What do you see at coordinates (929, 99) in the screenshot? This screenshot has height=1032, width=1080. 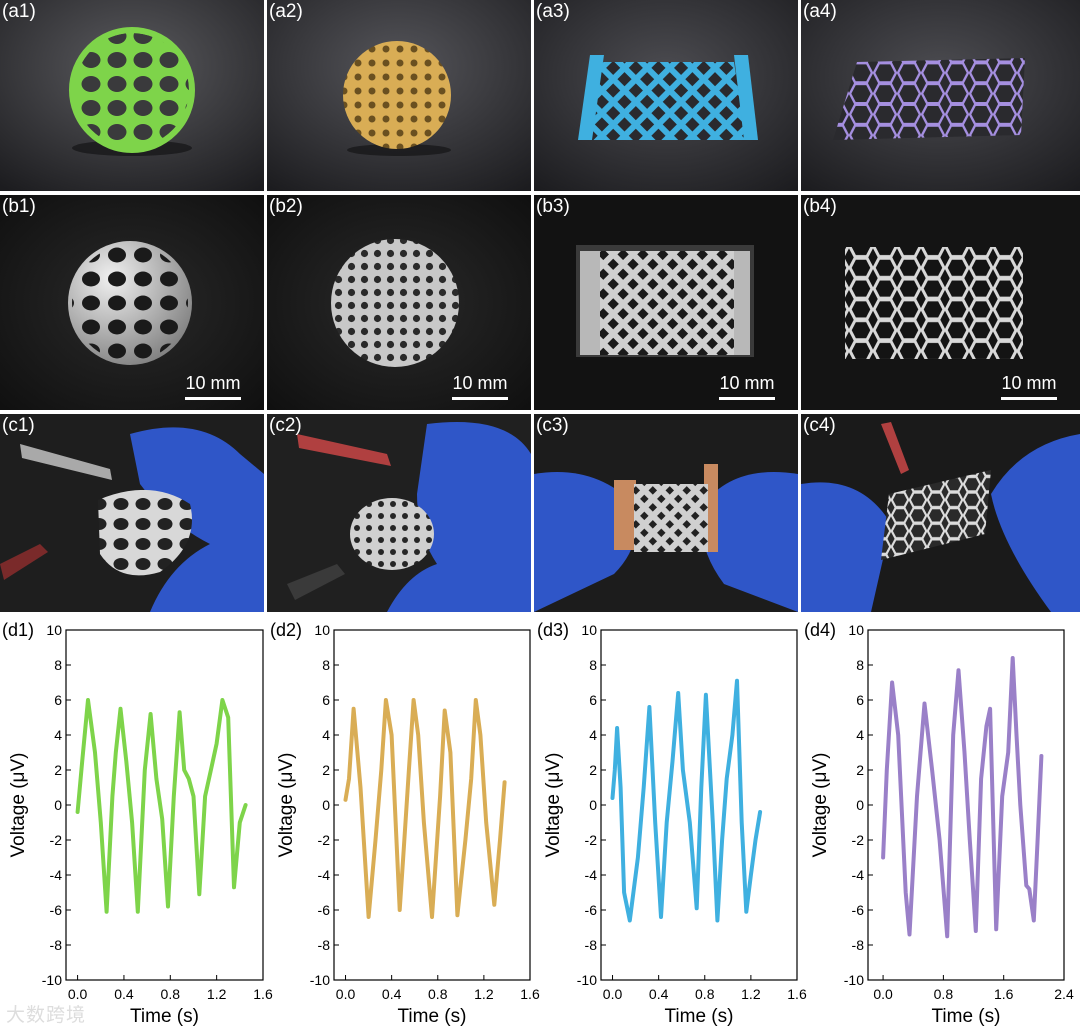 I see `purple-honeycomb` at bounding box center [929, 99].